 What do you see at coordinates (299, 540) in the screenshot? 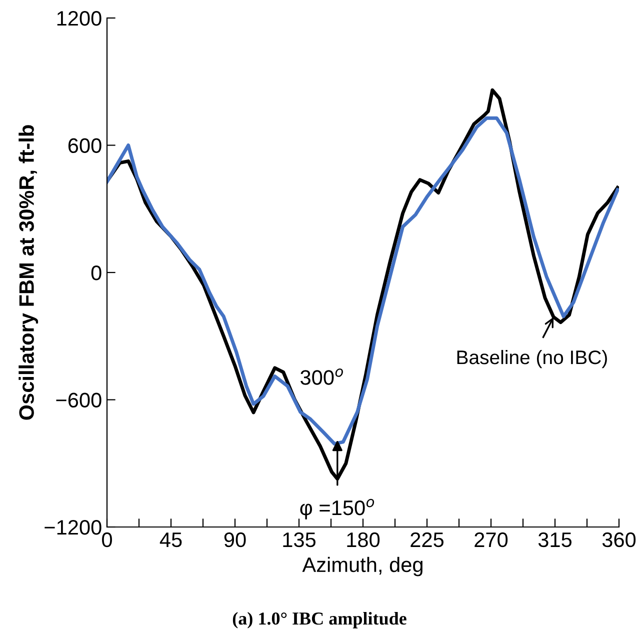
I see `x-tick-label: 135` at bounding box center [299, 540].